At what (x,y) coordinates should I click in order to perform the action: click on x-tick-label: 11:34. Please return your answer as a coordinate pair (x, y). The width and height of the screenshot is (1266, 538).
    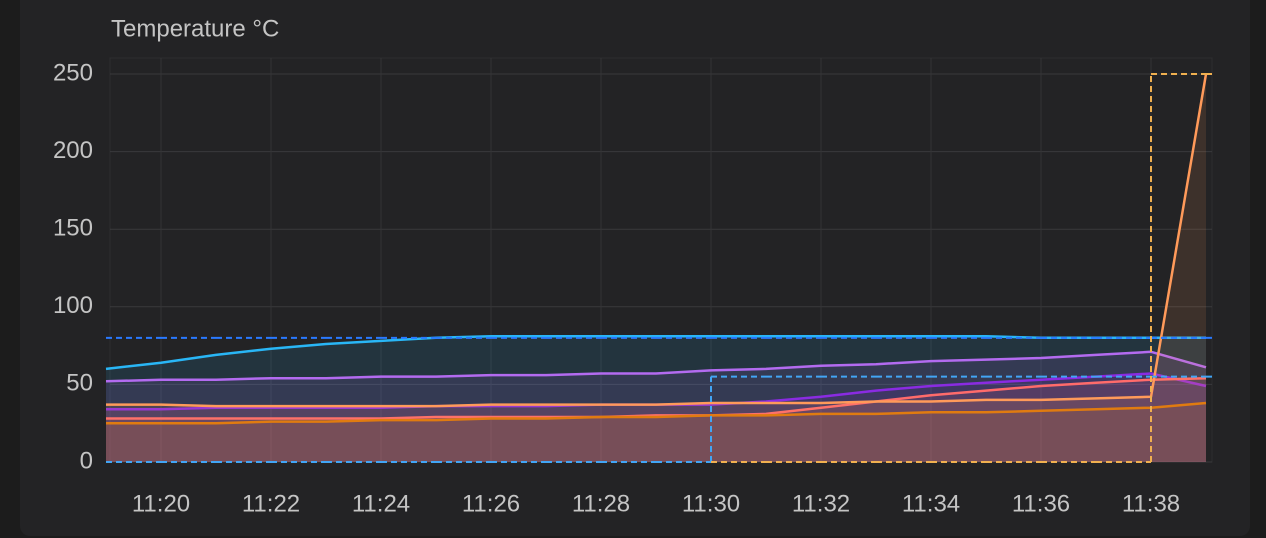
    Looking at the image, I should click on (931, 503).